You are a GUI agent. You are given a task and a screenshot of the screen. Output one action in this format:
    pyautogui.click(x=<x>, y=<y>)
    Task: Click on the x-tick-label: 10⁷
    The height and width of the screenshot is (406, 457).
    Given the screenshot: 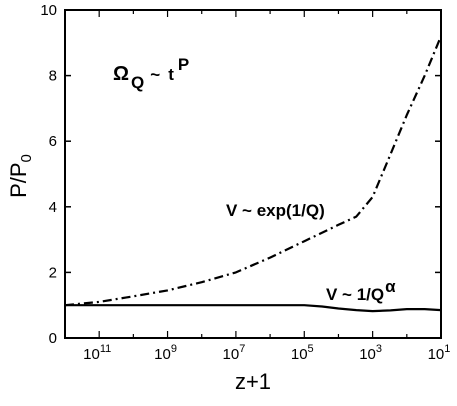 What is the action you would take?
    pyautogui.click(x=234, y=353)
    